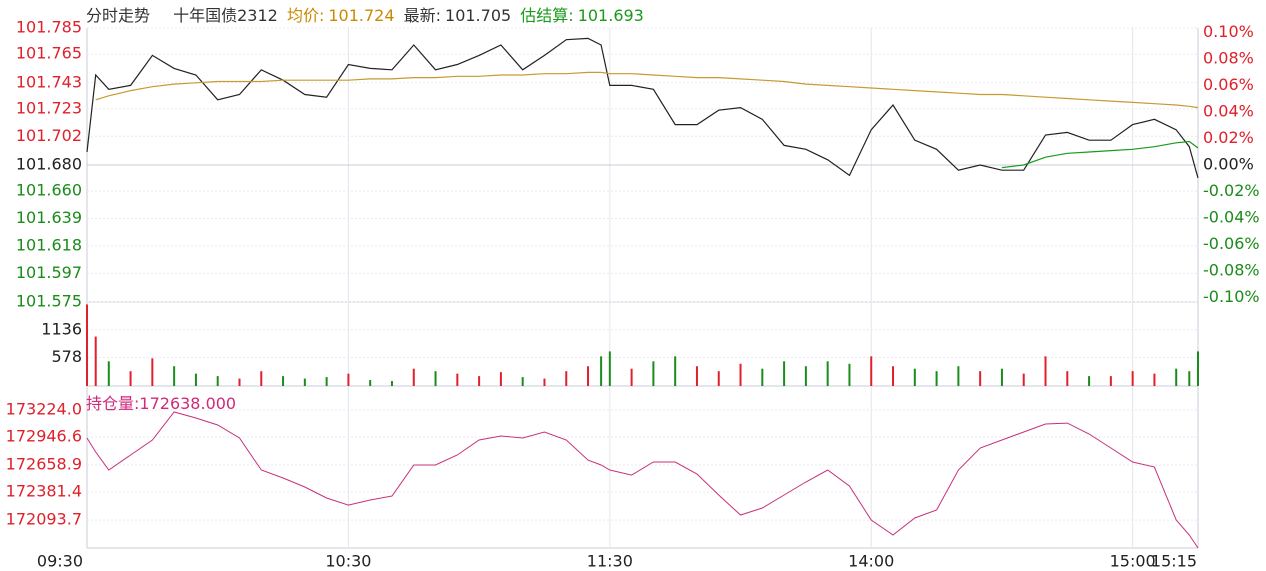 The width and height of the screenshot is (1266, 571). I want to click on y2-tick-label: 0.08%, so click(1228, 57).